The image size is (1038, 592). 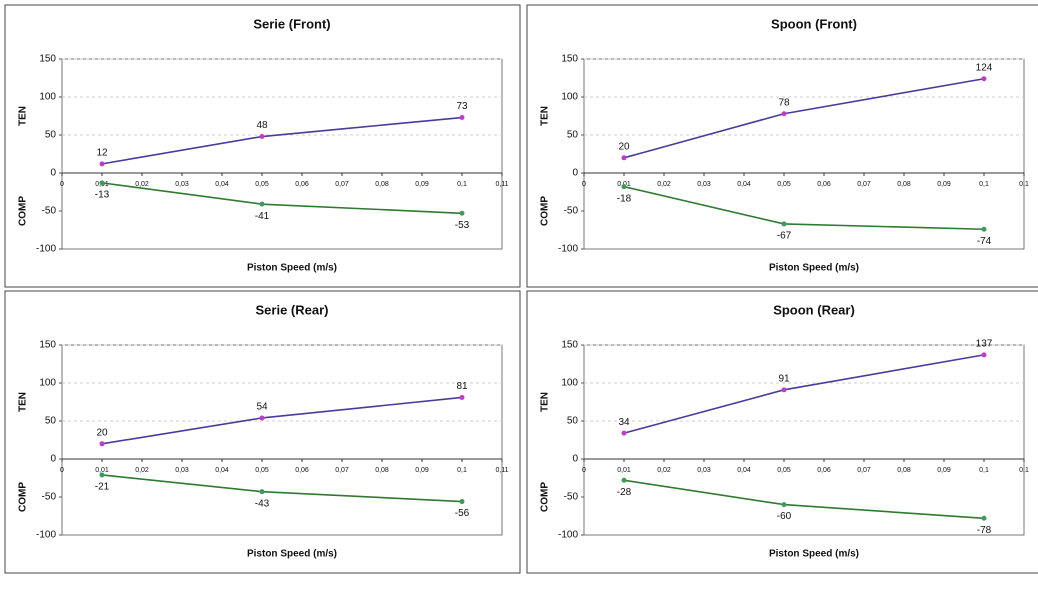 What do you see at coordinates (984, 67) in the screenshot?
I see `data-label: 124` at bounding box center [984, 67].